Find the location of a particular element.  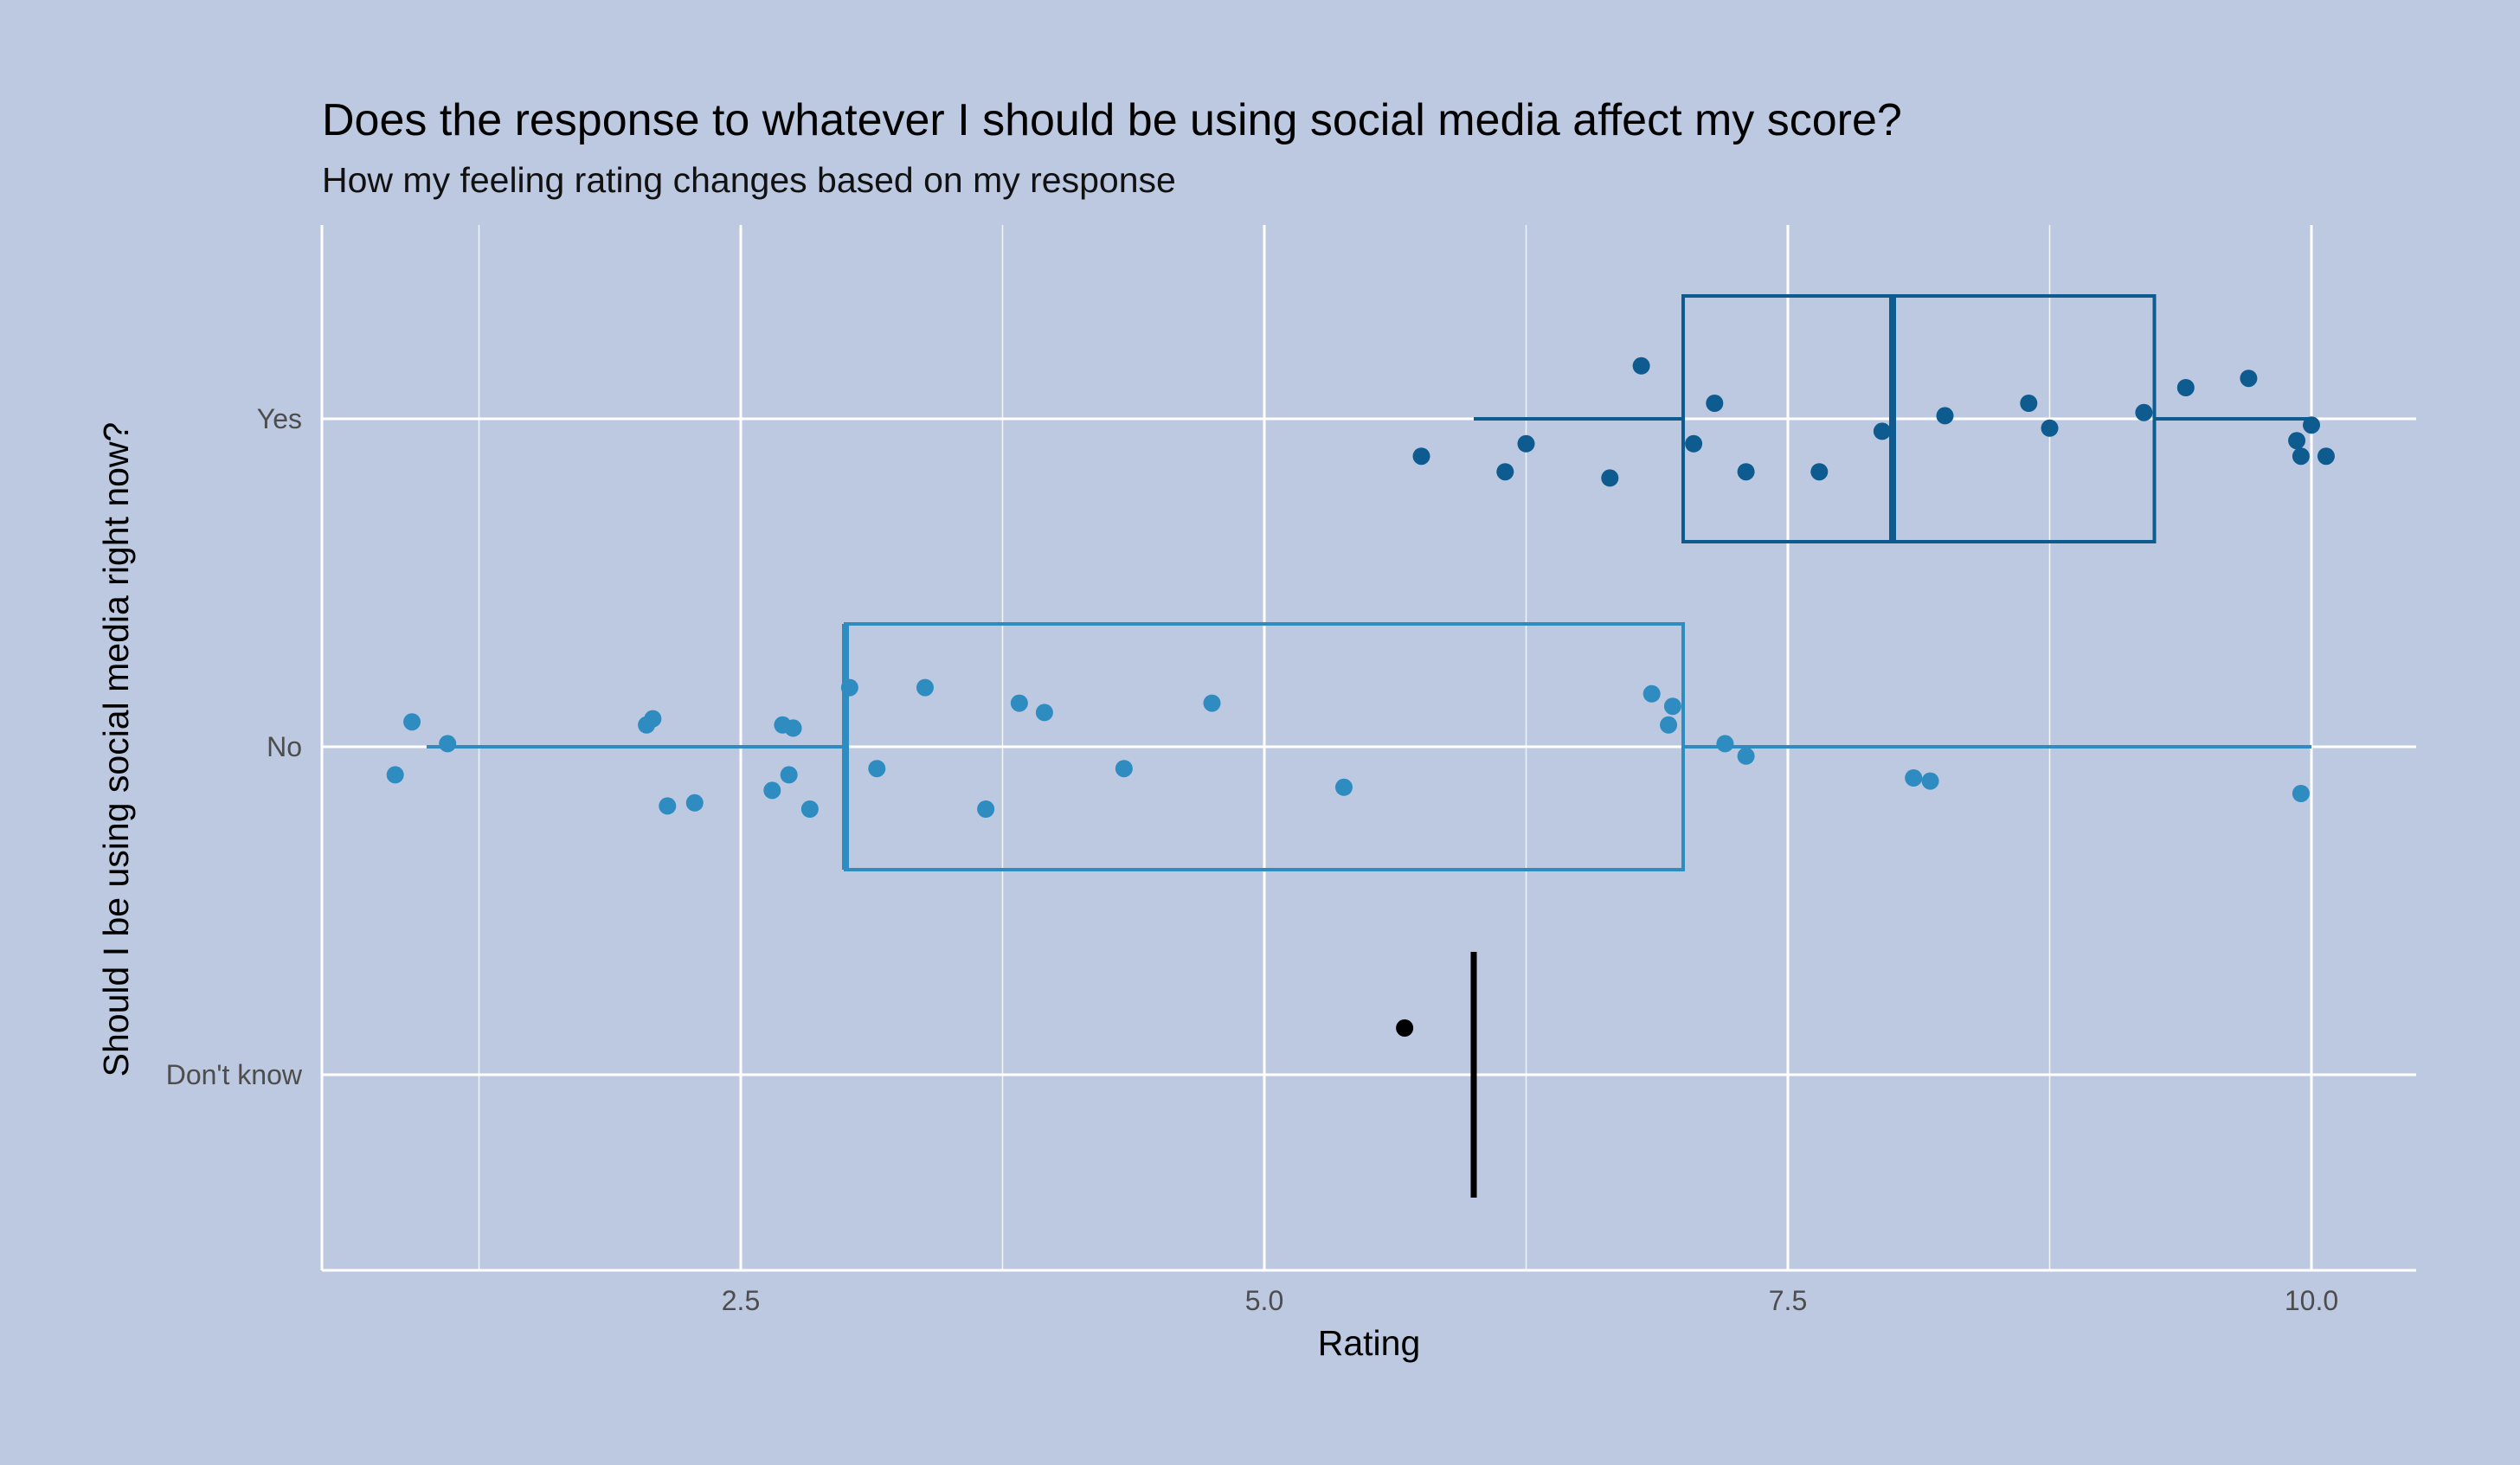

y-tick-label: Don't know is located at coordinates (234, 1074).